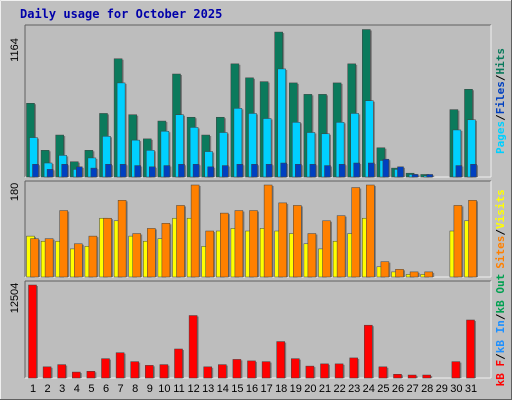  I want to click on legend-kb-f: kB F, so click(500, 373).